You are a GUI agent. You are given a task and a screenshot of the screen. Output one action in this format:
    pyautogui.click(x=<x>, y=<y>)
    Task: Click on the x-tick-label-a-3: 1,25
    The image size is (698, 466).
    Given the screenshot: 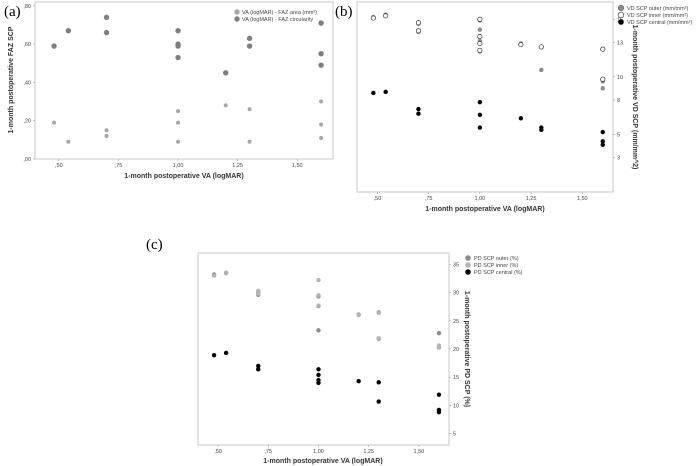 What is the action you would take?
    pyautogui.click(x=237, y=166)
    